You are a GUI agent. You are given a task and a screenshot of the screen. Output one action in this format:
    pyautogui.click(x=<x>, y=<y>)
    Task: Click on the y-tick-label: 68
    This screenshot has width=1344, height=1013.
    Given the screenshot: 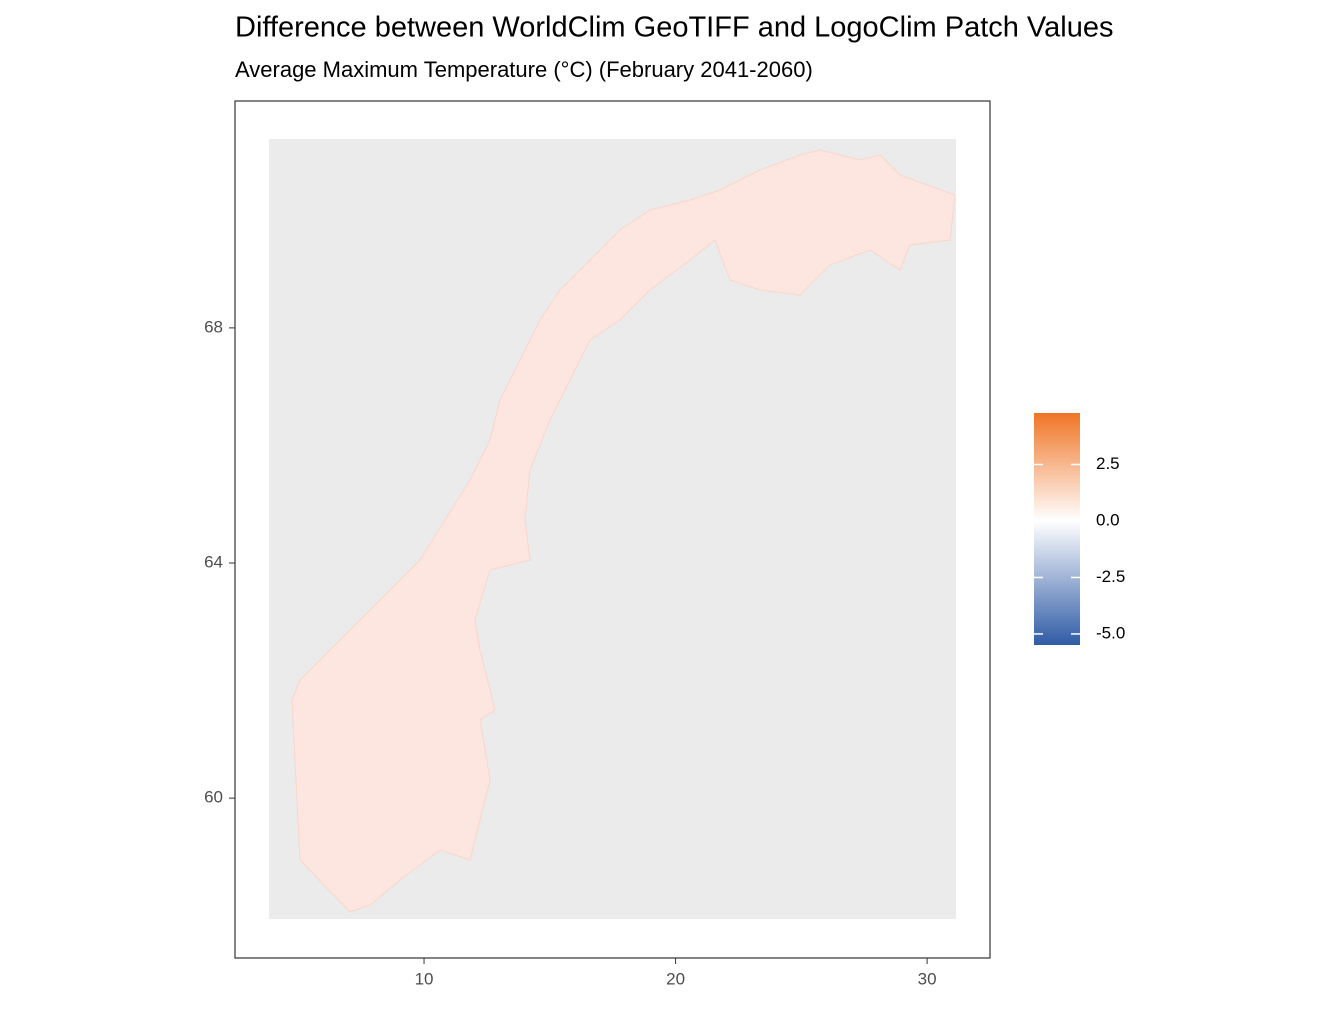 What is the action you would take?
    pyautogui.click(x=213, y=326)
    